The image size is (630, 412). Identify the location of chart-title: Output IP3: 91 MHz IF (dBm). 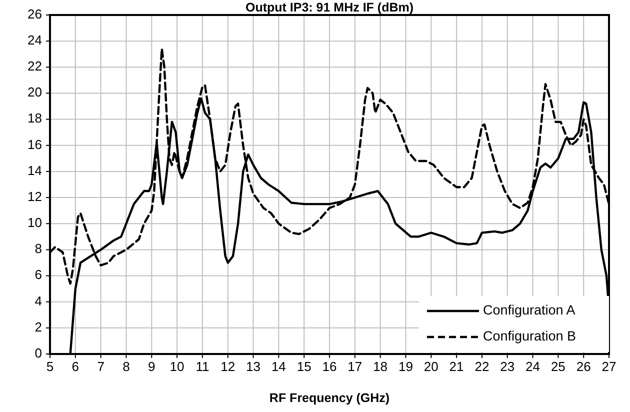
(329, 7).